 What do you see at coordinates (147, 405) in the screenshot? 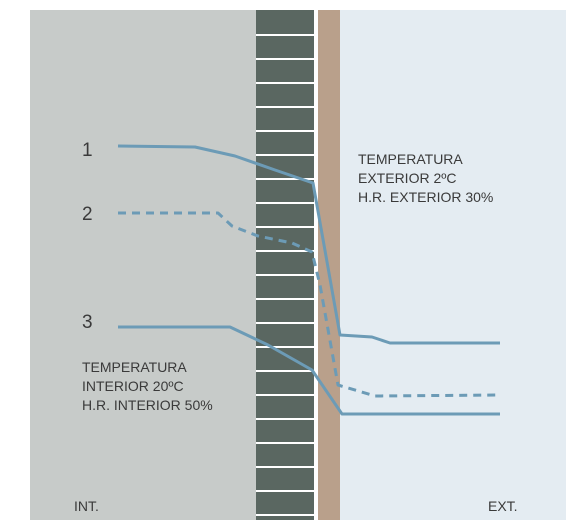
I see `interior-line-3: H.R. INTERIOR 50%` at bounding box center [147, 405].